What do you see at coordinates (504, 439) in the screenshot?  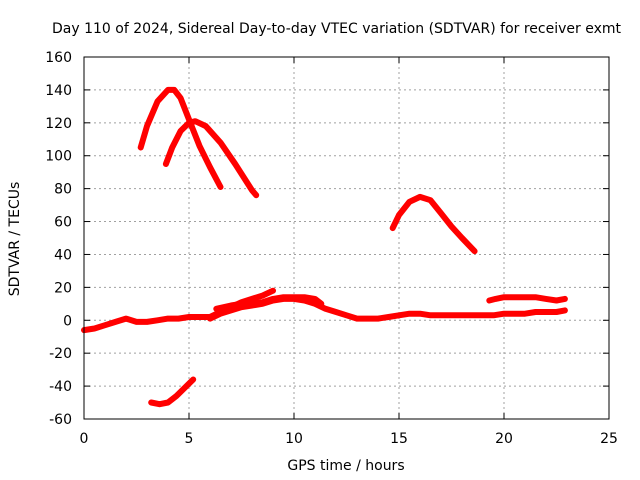 I see `x-tick-label: 20` at bounding box center [504, 439].